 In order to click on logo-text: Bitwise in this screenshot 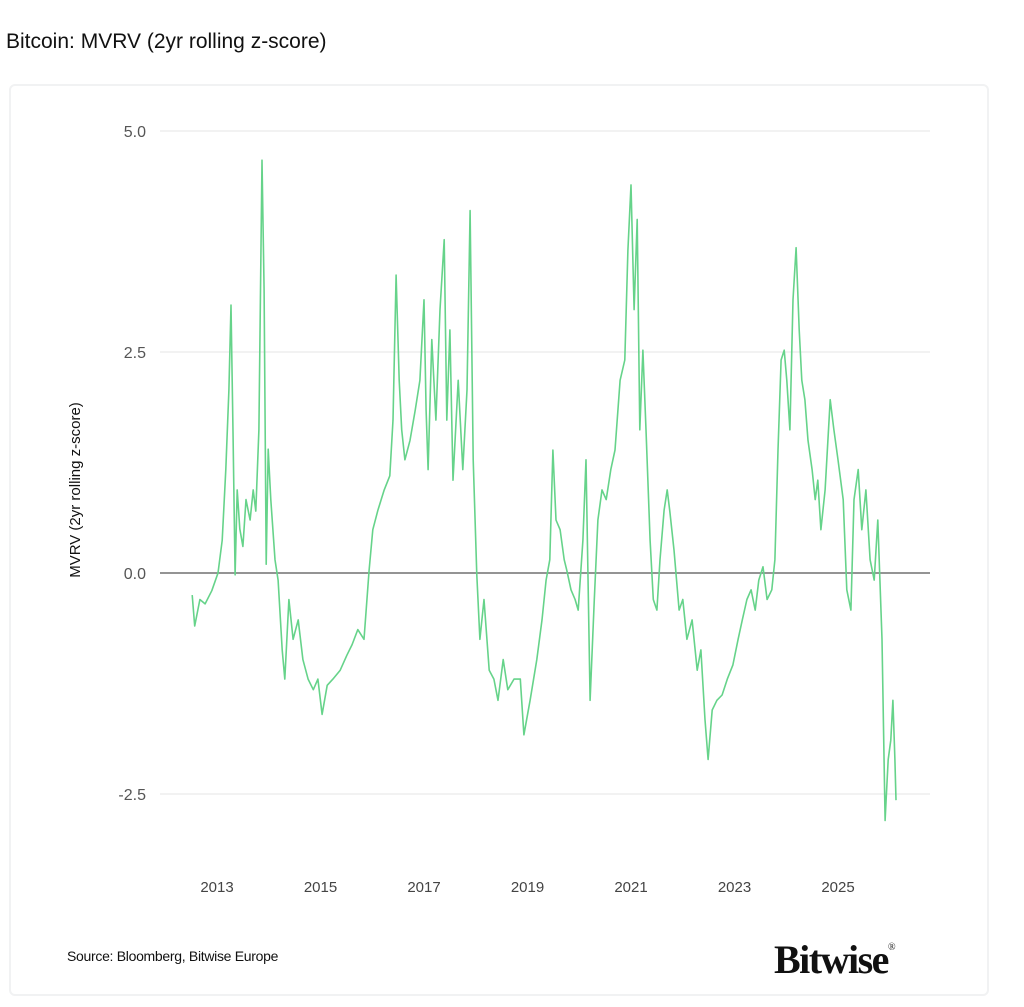, I will do `click(831, 959)`.